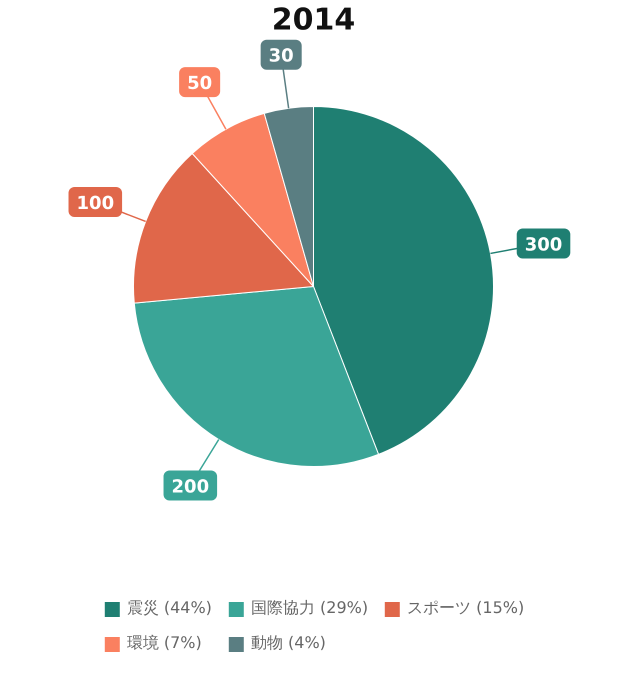  Describe the element at coordinates (314, 20) in the screenshot. I see `chart-title: 2014` at that location.